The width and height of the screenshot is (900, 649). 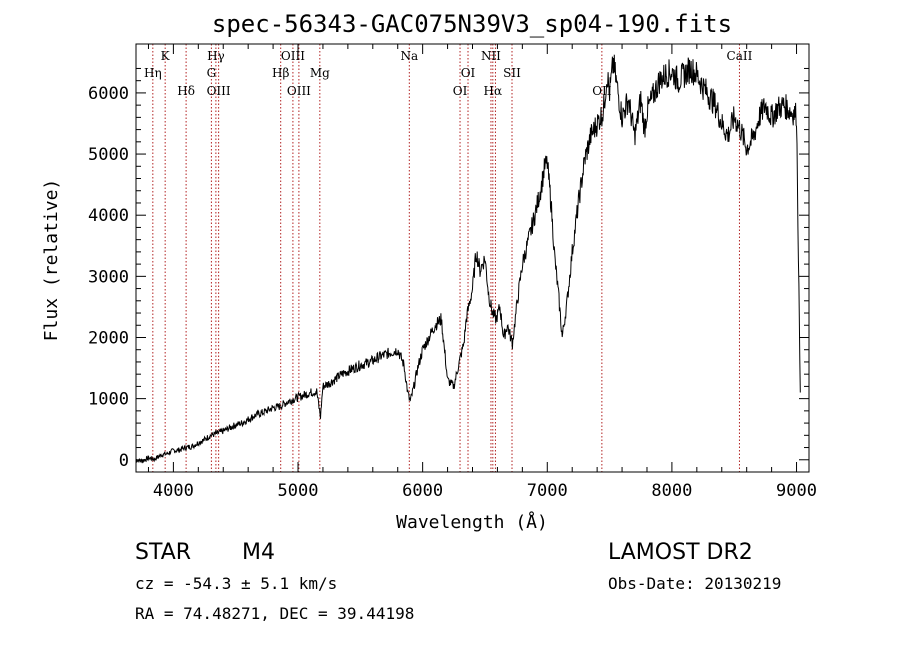 What do you see at coordinates (493, 91) in the screenshot?
I see `marker-label: Hα` at bounding box center [493, 91].